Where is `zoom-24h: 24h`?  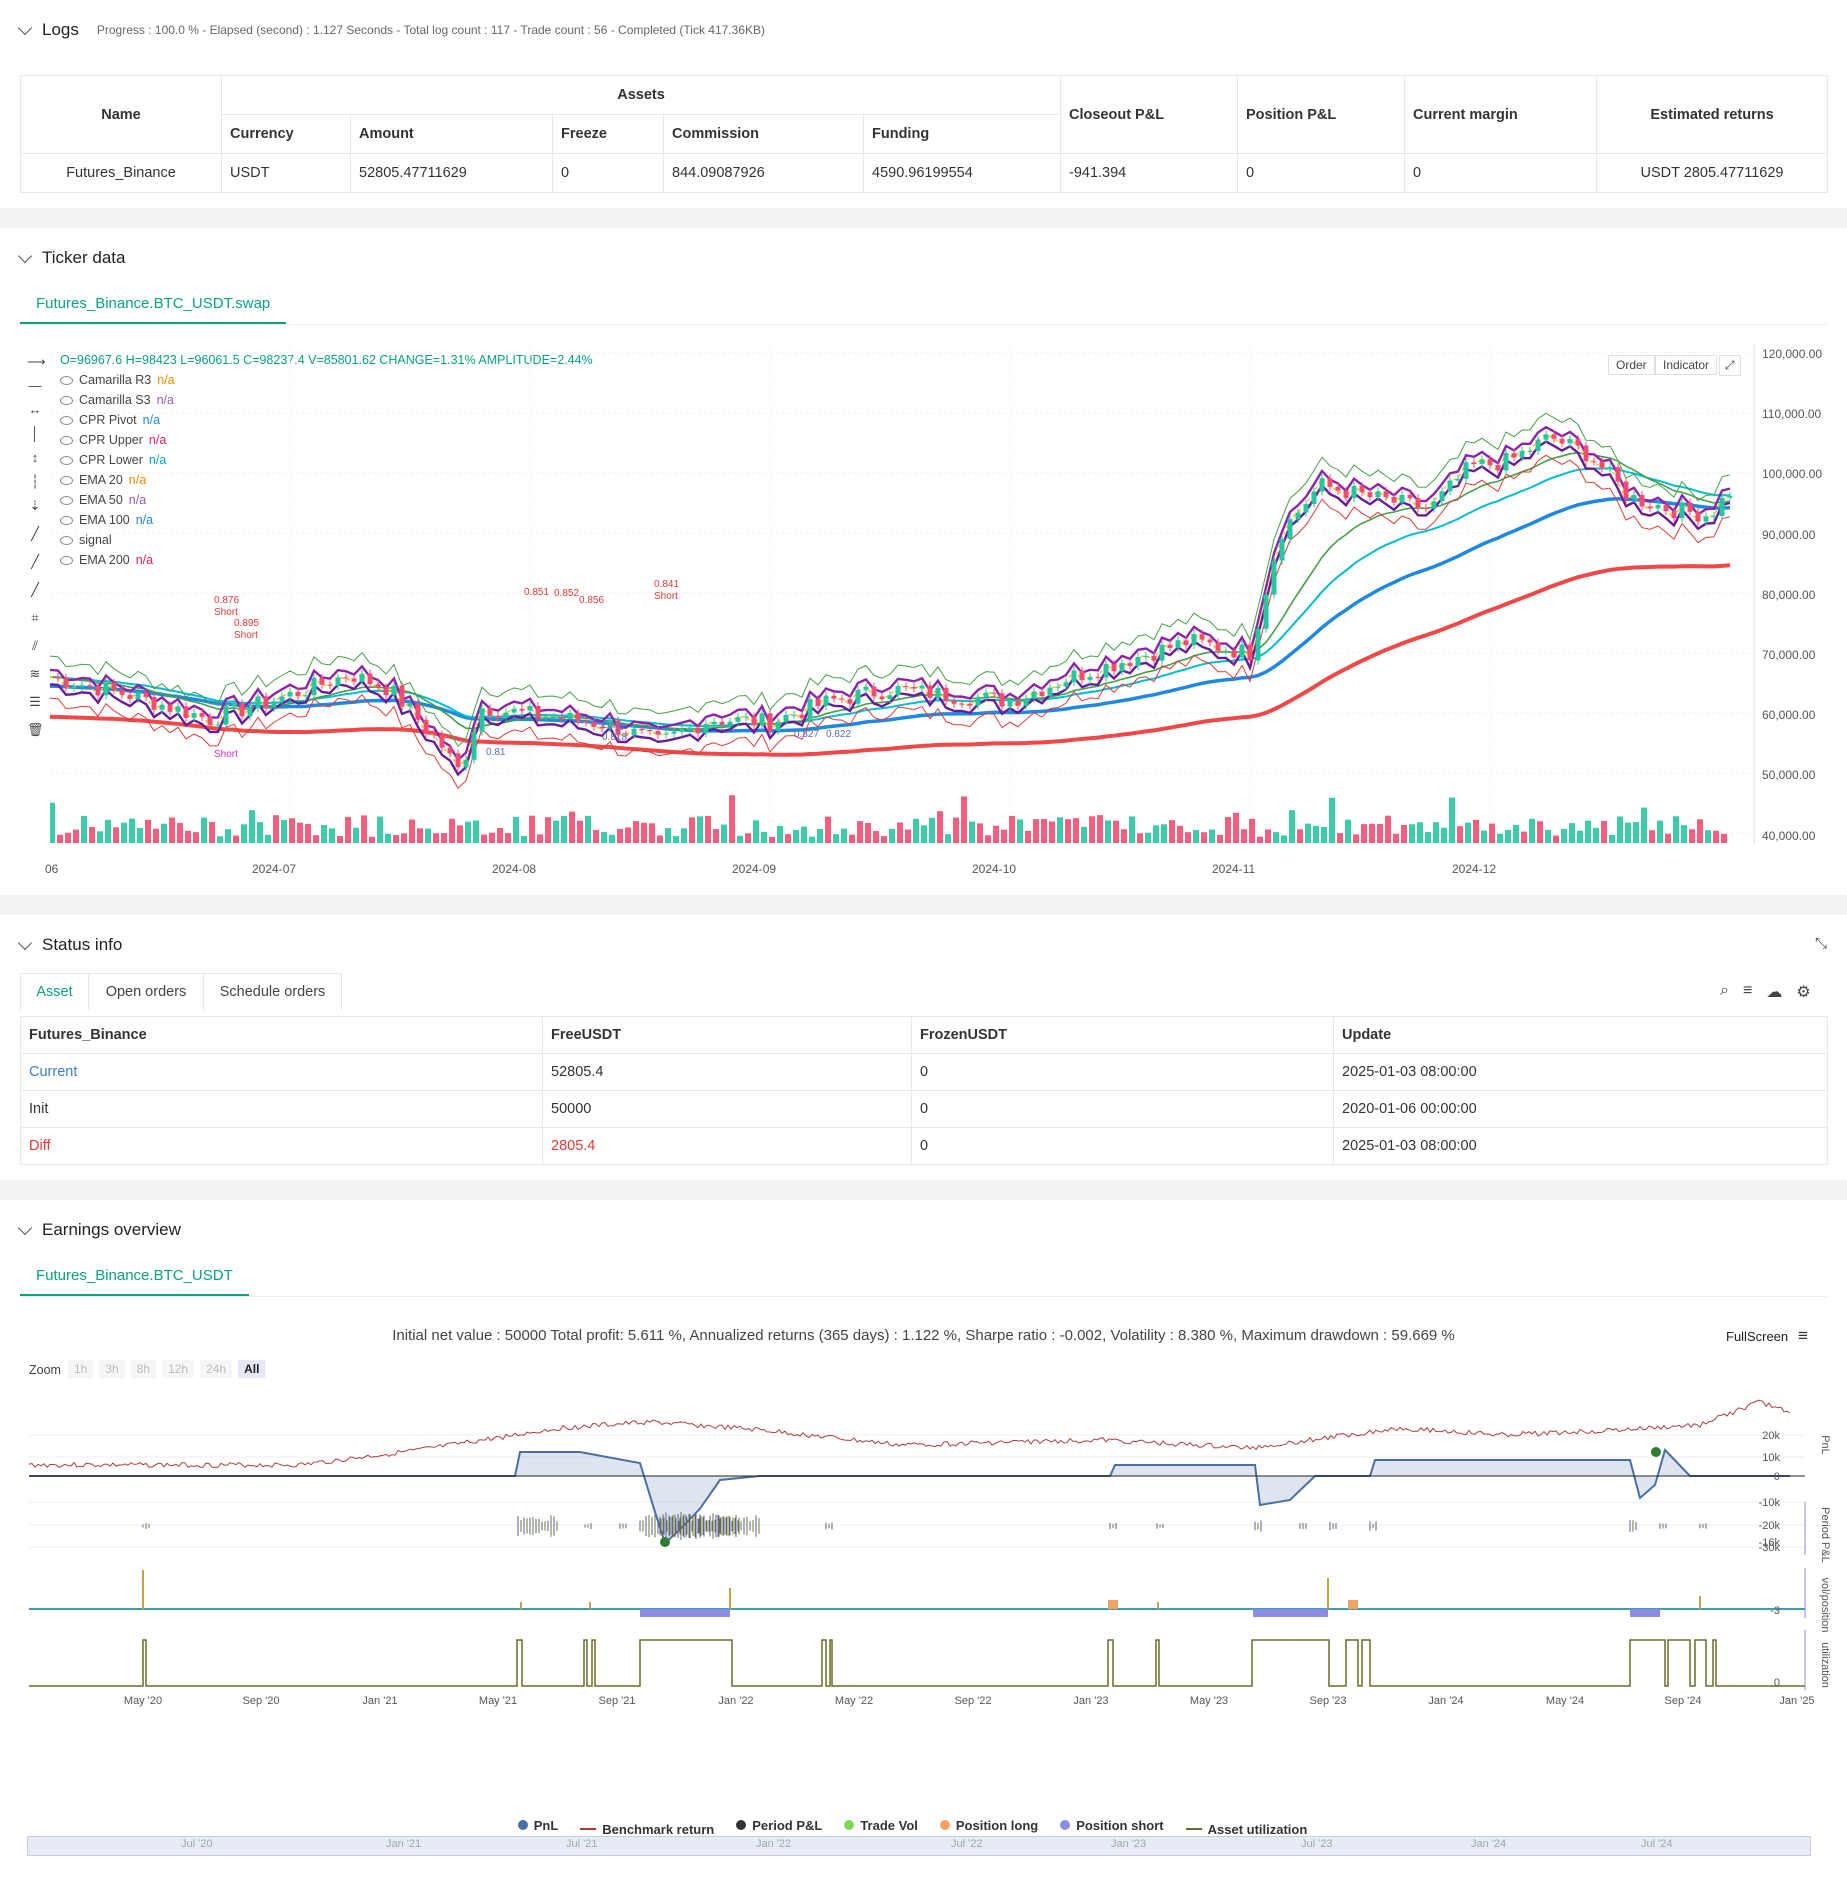 zoom-24h: 24h is located at coordinates (216, 1369).